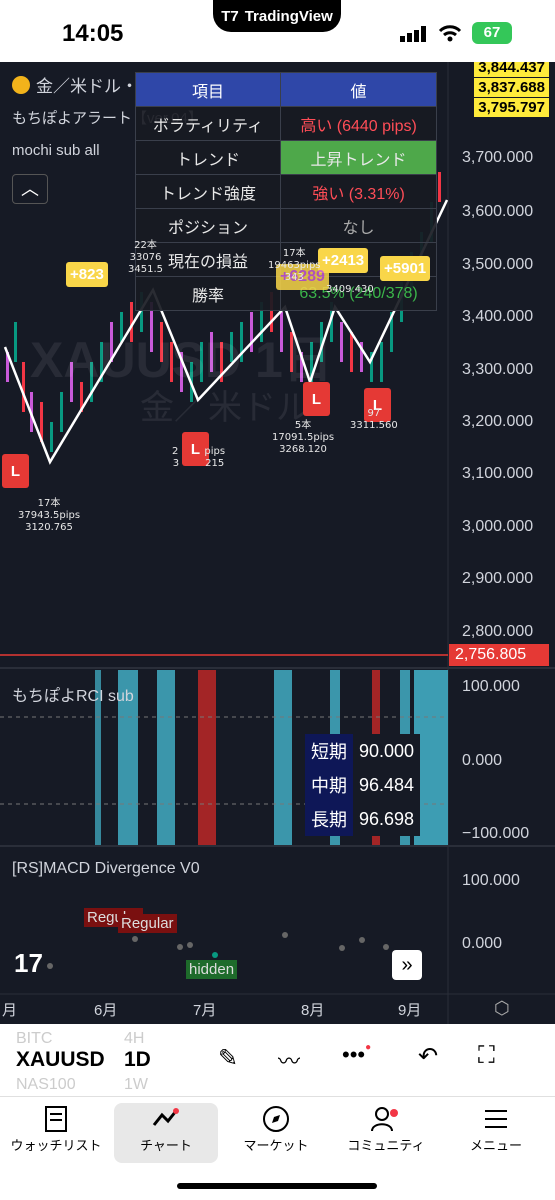  I want to click on timeframe-selector: 1D, so click(137, 1059).